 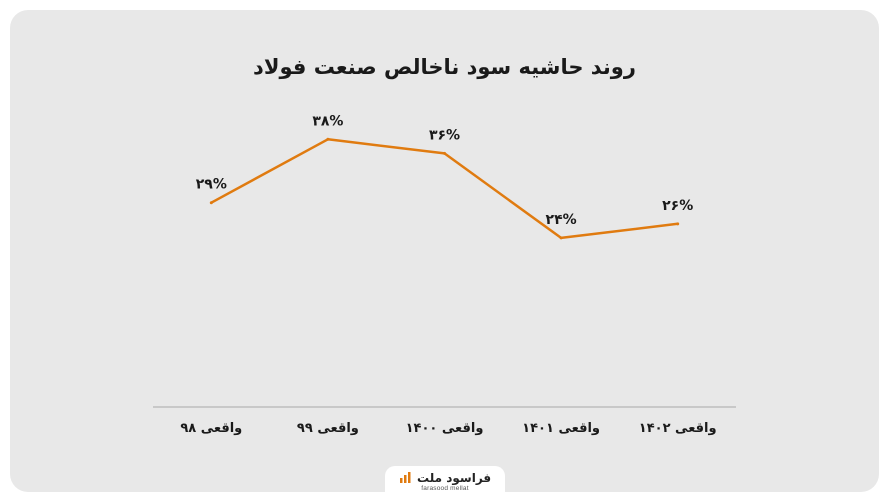 I want to click on x-tick-label: واقعی ۱۴۰۲, so click(x=678, y=428).